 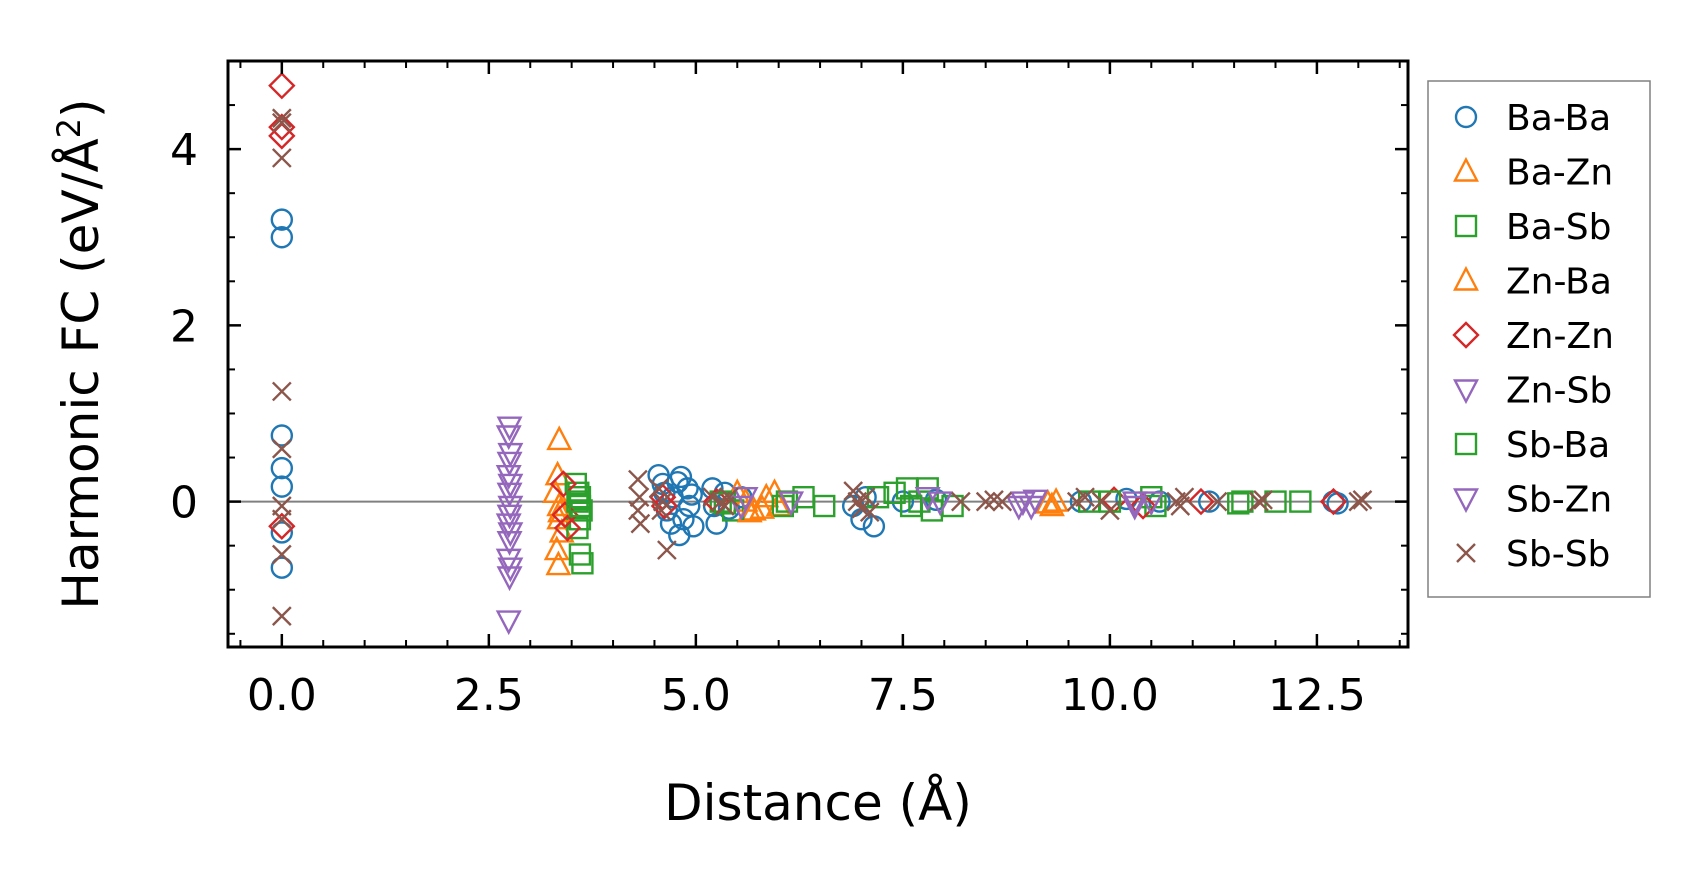 What do you see at coordinates (1559, 391) in the screenshot?
I see `legend-label: Zn-Sb` at bounding box center [1559, 391].